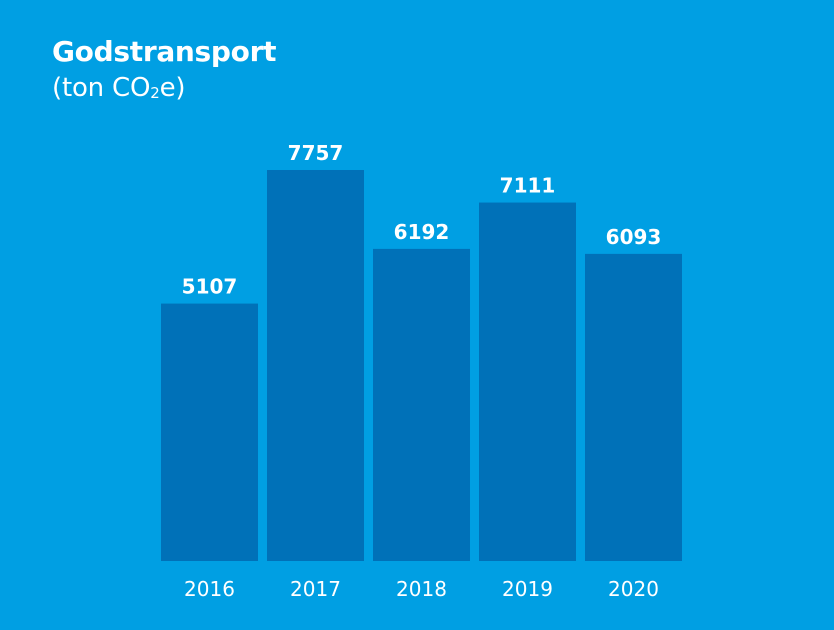 This screenshot has height=630, width=834. I want to click on chart-subtitle: (ton CO2e), so click(164, 88).